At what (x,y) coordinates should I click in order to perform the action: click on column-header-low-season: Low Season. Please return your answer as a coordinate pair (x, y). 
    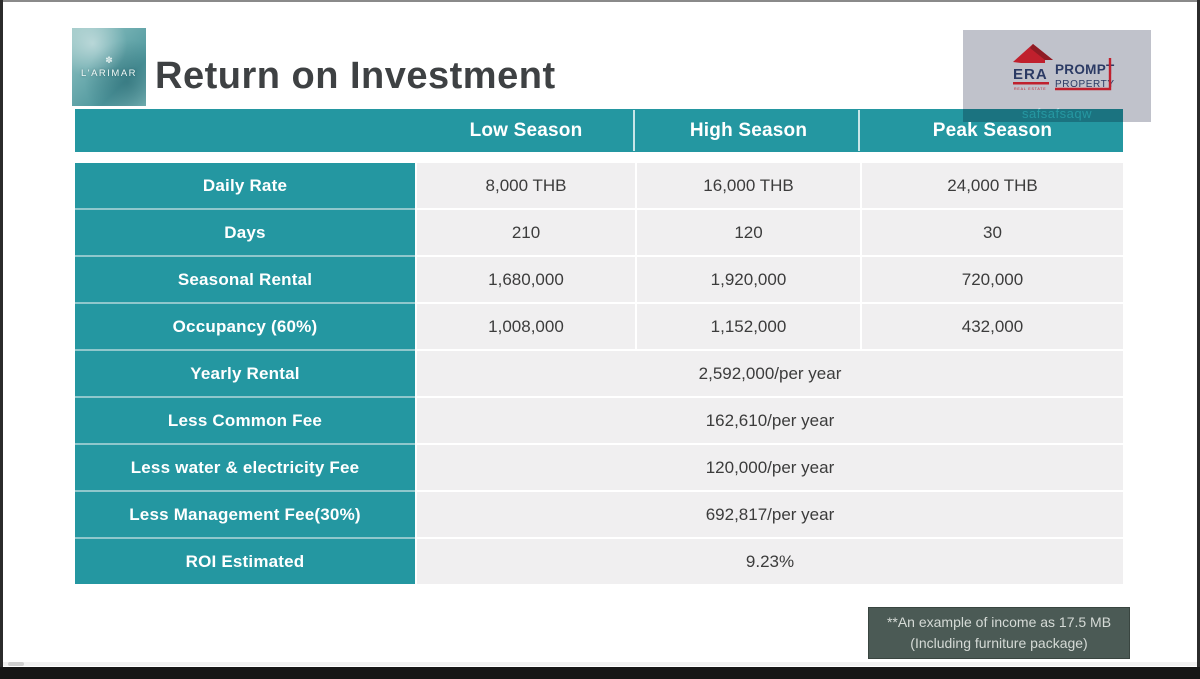
    Looking at the image, I should click on (526, 130).